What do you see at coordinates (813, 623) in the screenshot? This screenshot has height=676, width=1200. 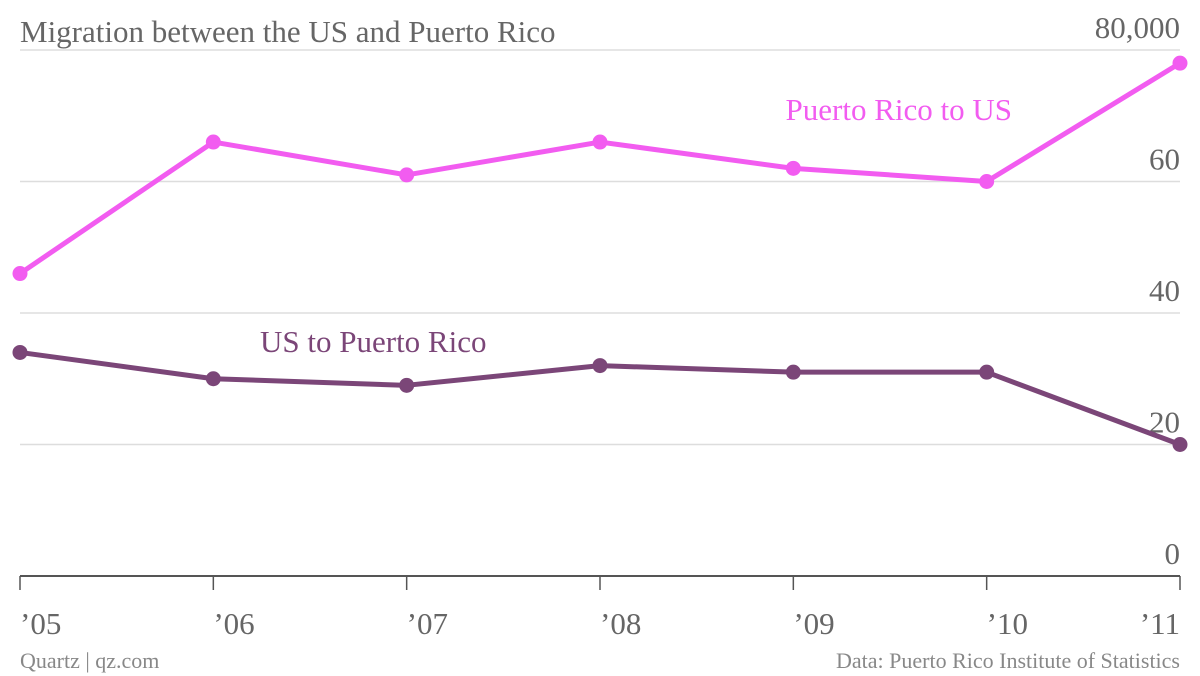 I see `x-tick-label: ’09` at bounding box center [813, 623].